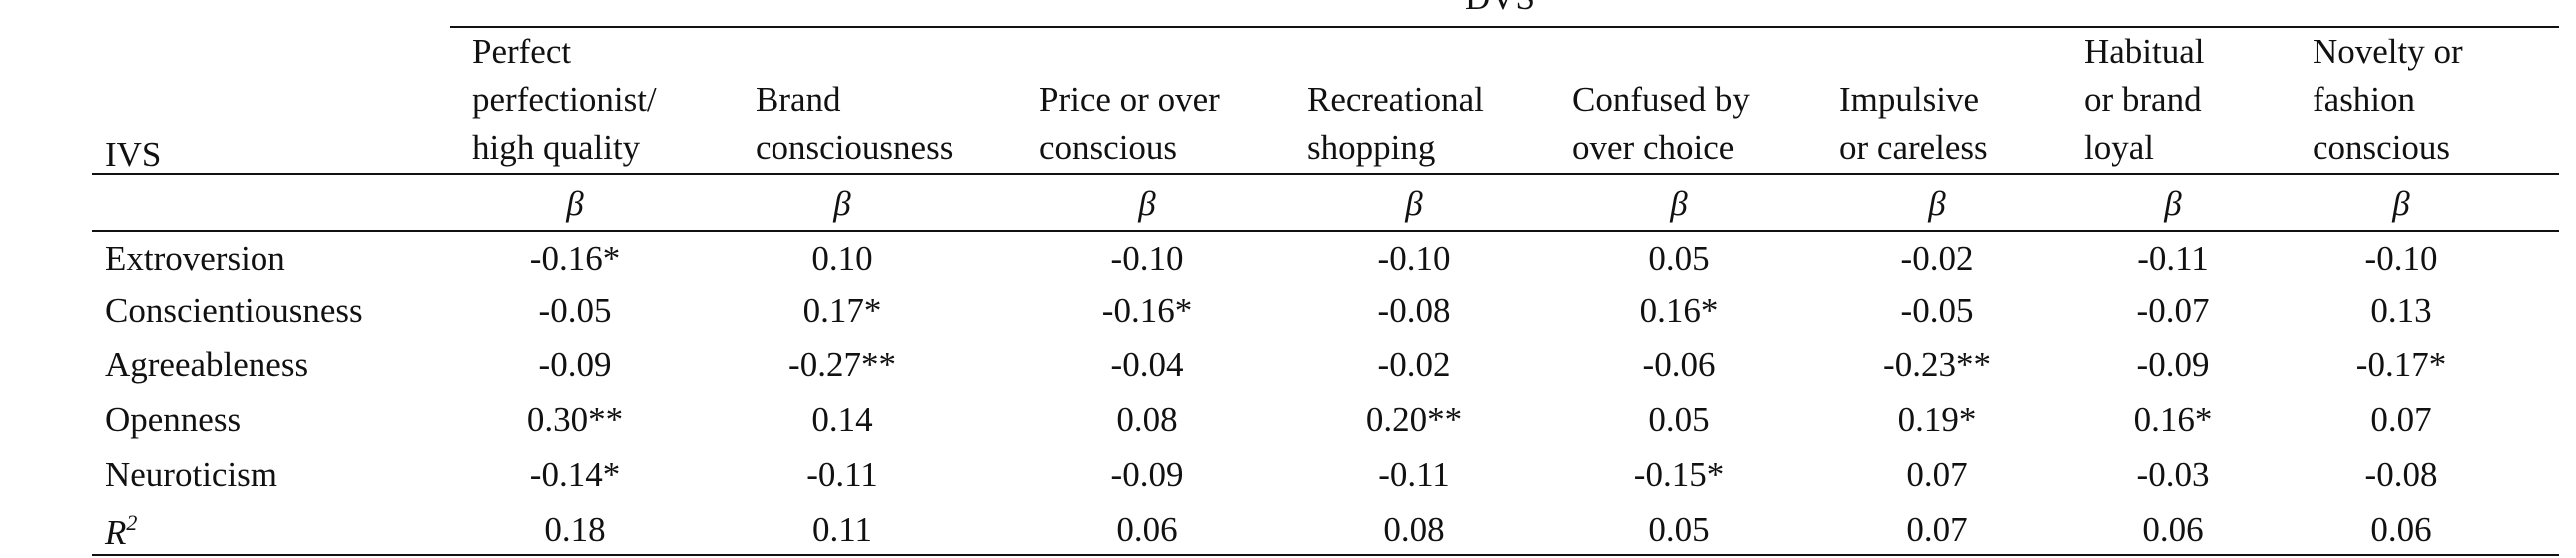 This screenshot has width=2576, height=558. I want to click on row-label: Conscientiousness, so click(234, 310).